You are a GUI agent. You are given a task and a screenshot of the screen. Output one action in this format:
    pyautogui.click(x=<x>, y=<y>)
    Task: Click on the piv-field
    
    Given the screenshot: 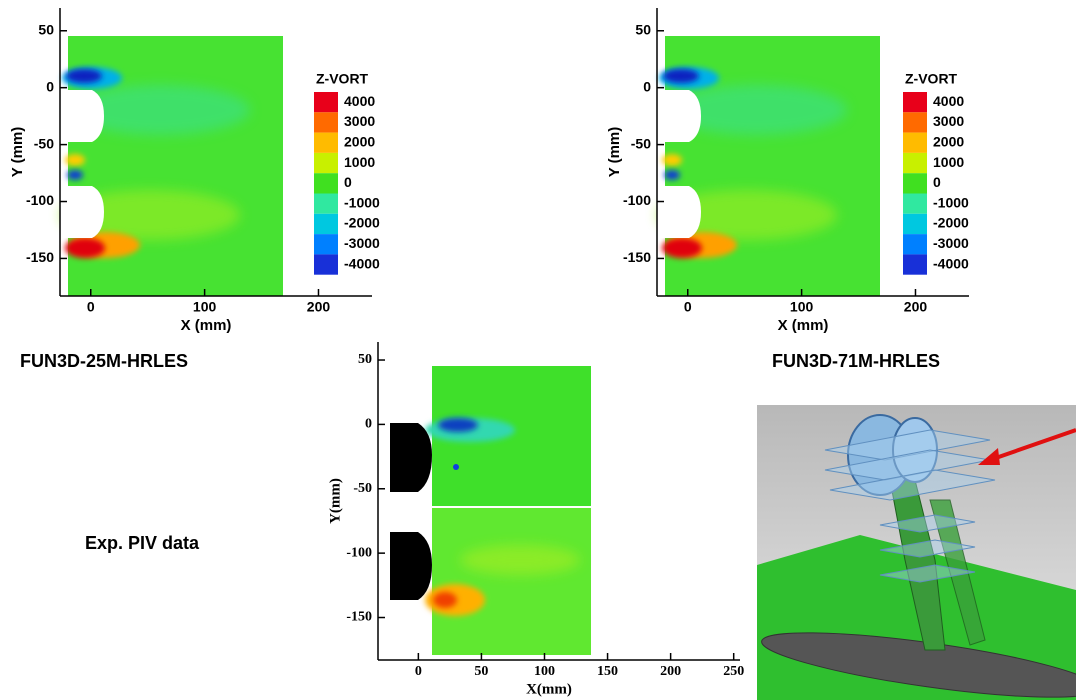 What is the action you would take?
    pyautogui.click(x=490, y=510)
    